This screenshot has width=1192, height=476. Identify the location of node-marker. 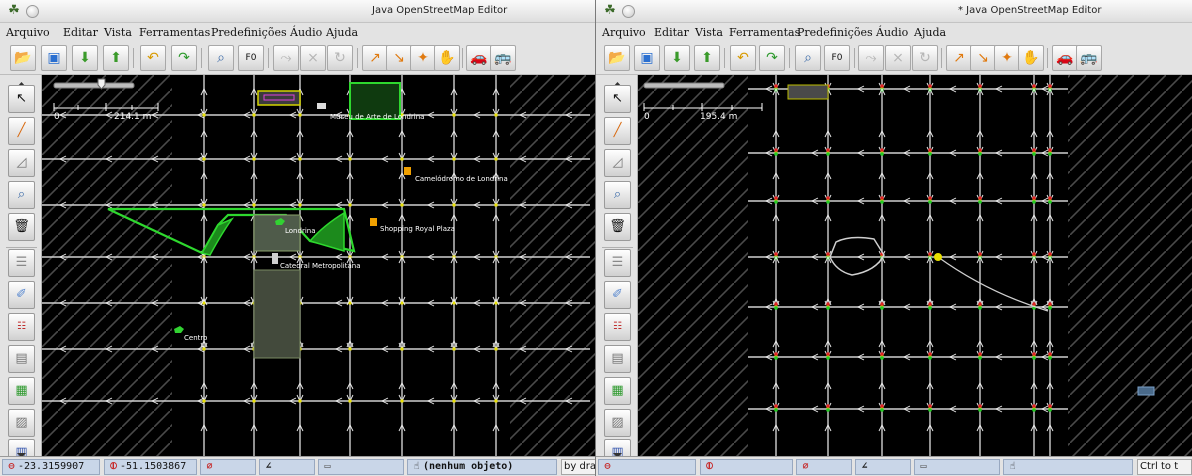
(496, 159).